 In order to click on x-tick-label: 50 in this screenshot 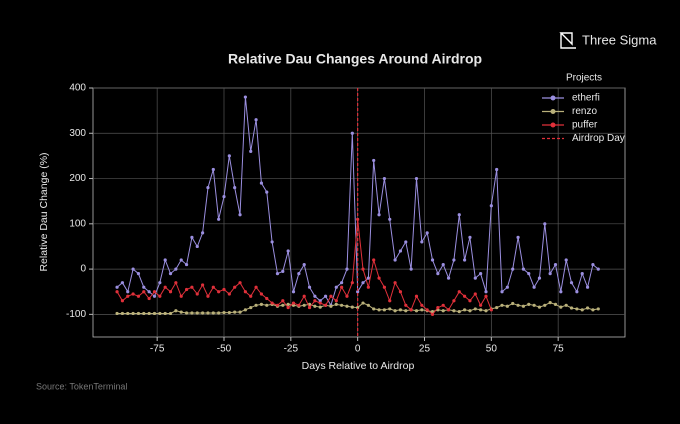, I will do `click(492, 349)`.